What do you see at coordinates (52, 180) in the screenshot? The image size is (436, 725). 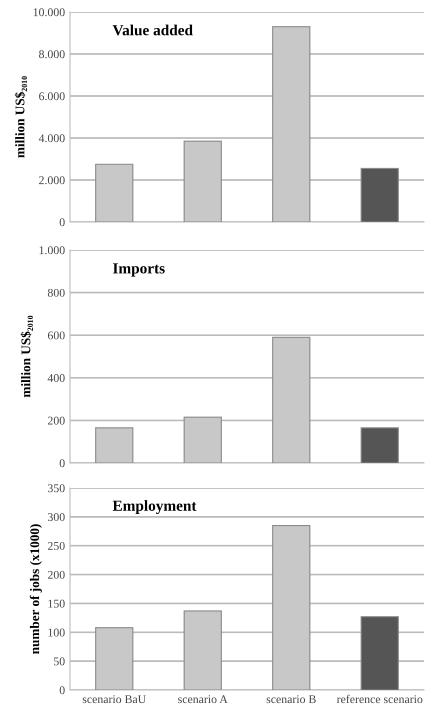 I see `y-tick-label: 2.000` at bounding box center [52, 180].